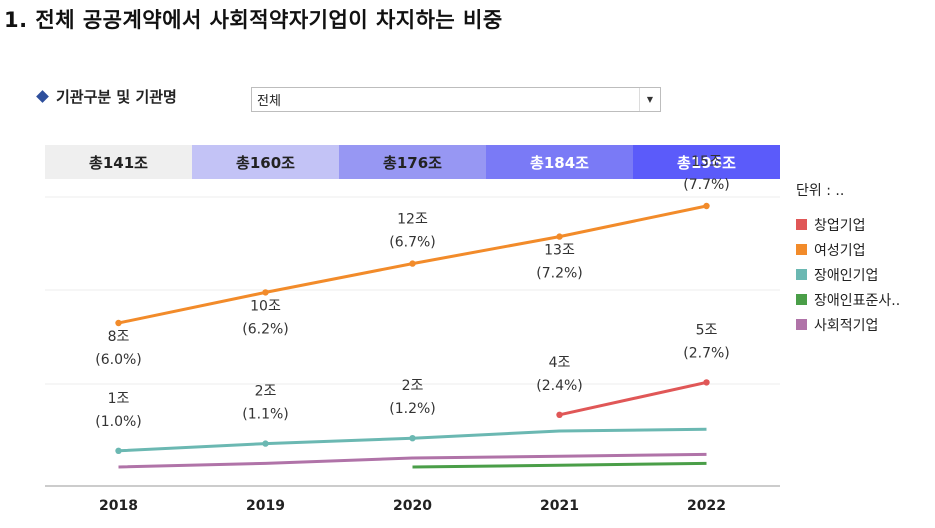 The width and height of the screenshot is (935, 528). What do you see at coordinates (118, 162) in the screenshot?
I see `total-cell-2018: 총141조` at bounding box center [118, 162].